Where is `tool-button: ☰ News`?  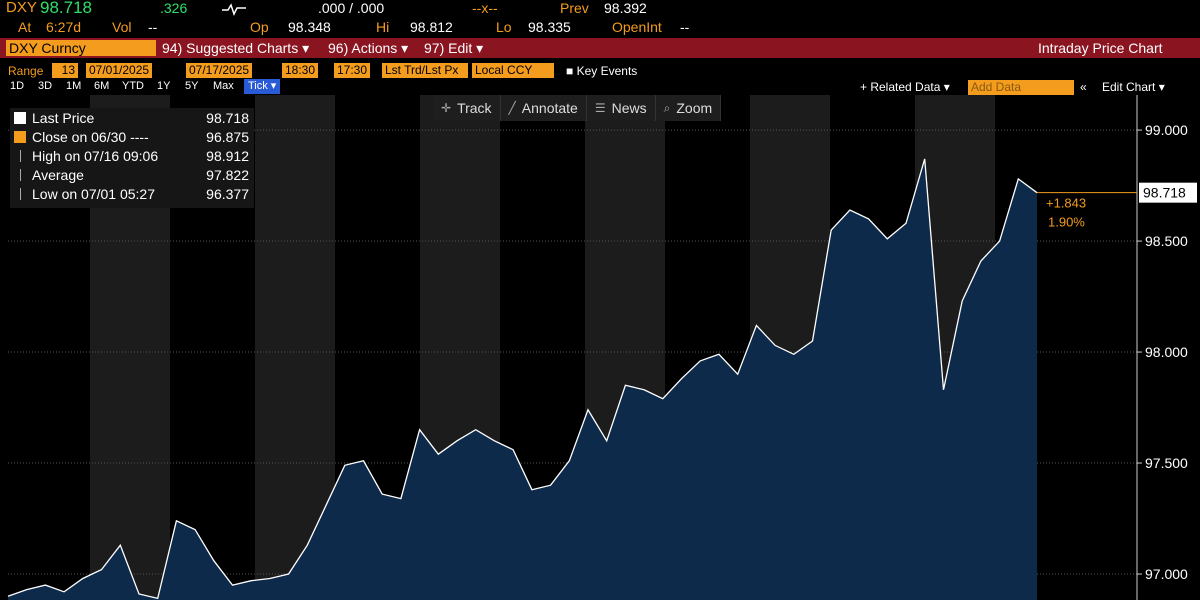
tool-button: ☰ News is located at coordinates (621, 108).